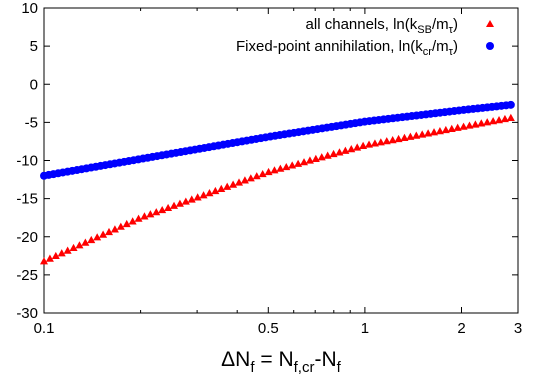 The image size is (540, 382). Describe the element at coordinates (34, 84) in the screenshot. I see `y-tick-label: 0` at that location.